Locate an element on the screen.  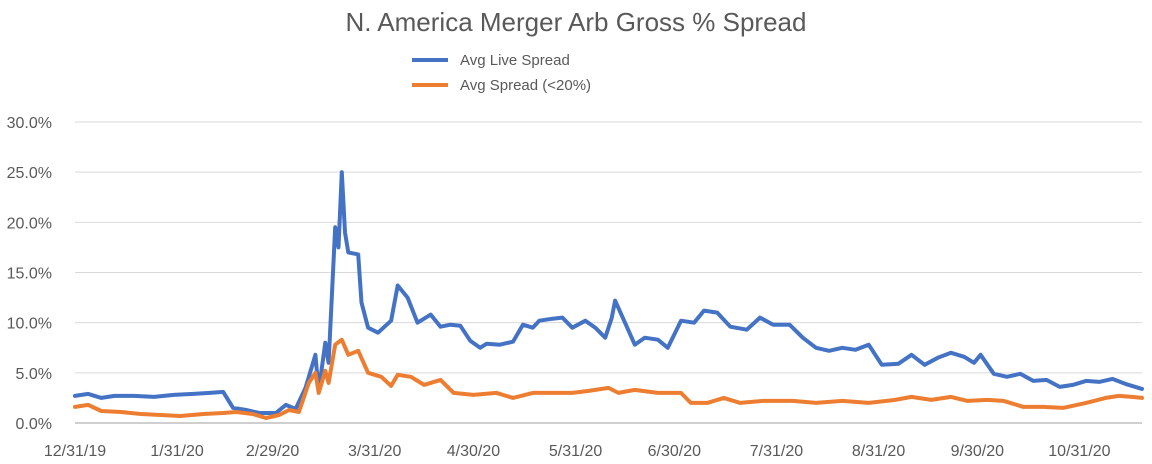
x-tick-label: 5/31/20 is located at coordinates (575, 451).